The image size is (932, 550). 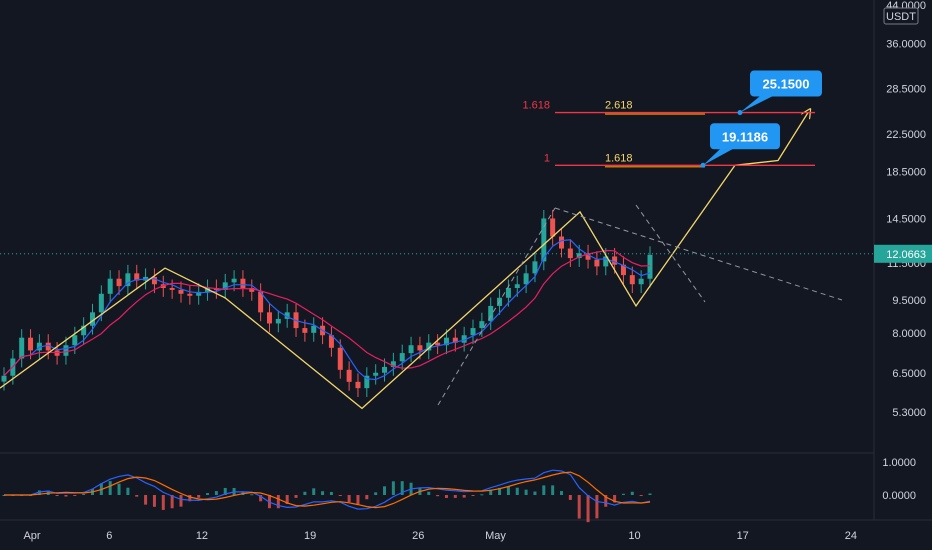 What do you see at coordinates (31, 536) in the screenshot?
I see `time-axis-label: Apr` at bounding box center [31, 536].